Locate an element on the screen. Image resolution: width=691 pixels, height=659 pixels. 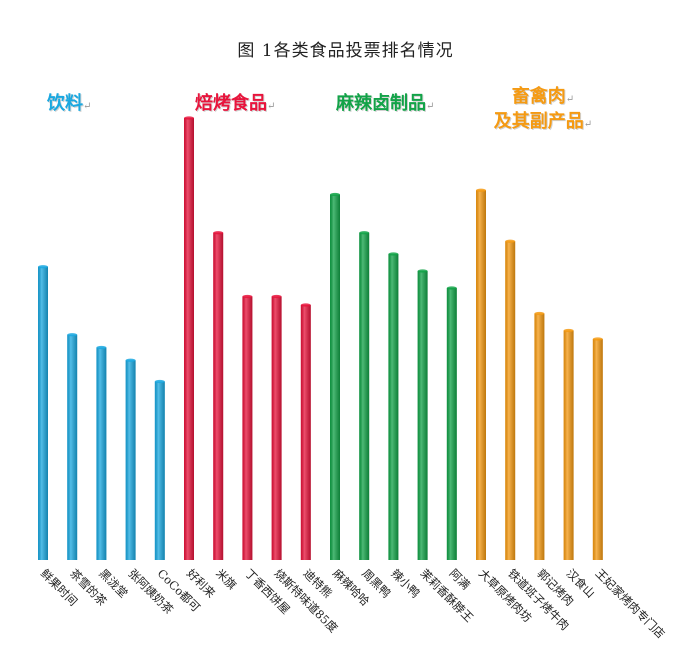
group-label-bakery: 焙烤食品↵ is located at coordinates (235, 103).